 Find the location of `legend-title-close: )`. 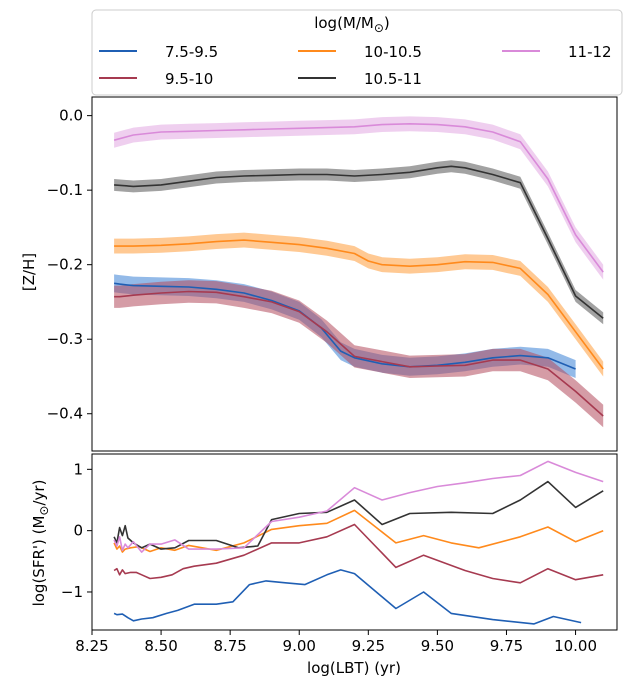

legend-title-close: ) is located at coordinates (387, 23).